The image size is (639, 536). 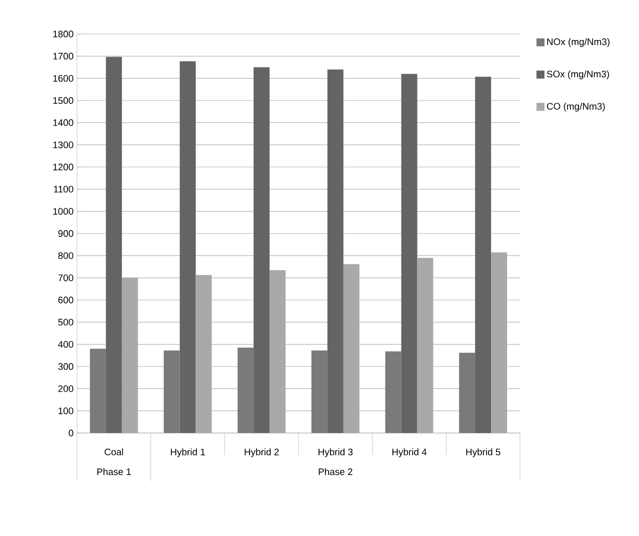 What do you see at coordinates (63, 34) in the screenshot?
I see `y-tick-label: 1800` at bounding box center [63, 34].